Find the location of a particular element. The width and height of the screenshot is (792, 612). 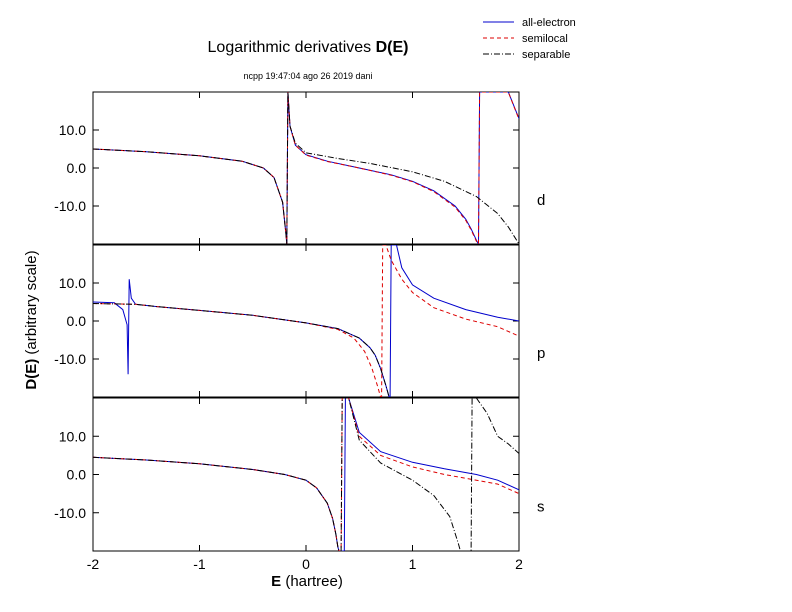

series-line-all-electron-d is located at coordinates (306, 168).